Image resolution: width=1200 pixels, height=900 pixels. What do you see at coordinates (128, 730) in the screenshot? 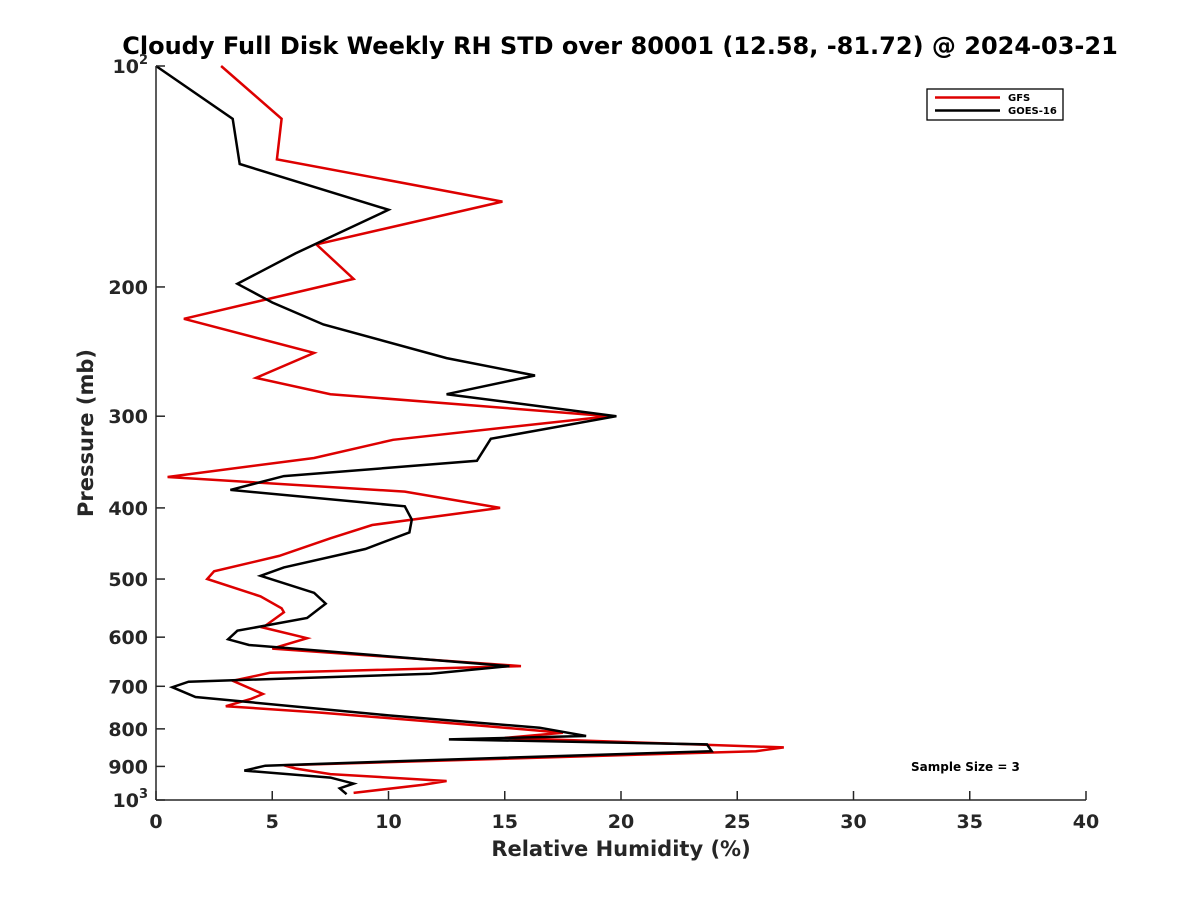
I see `y-tick-label: 800` at bounding box center [128, 730].